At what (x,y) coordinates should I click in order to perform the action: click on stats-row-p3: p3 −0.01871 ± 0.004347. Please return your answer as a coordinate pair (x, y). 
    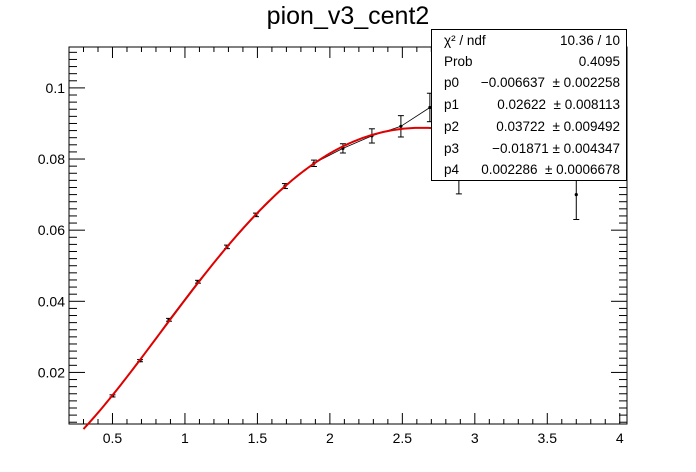
    Looking at the image, I should click on (530, 149).